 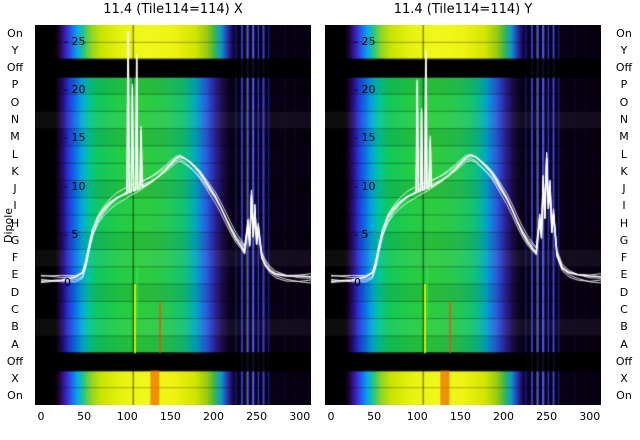 What do you see at coordinates (15, 119) in the screenshot?
I see `row-label-left-5: N` at bounding box center [15, 119].